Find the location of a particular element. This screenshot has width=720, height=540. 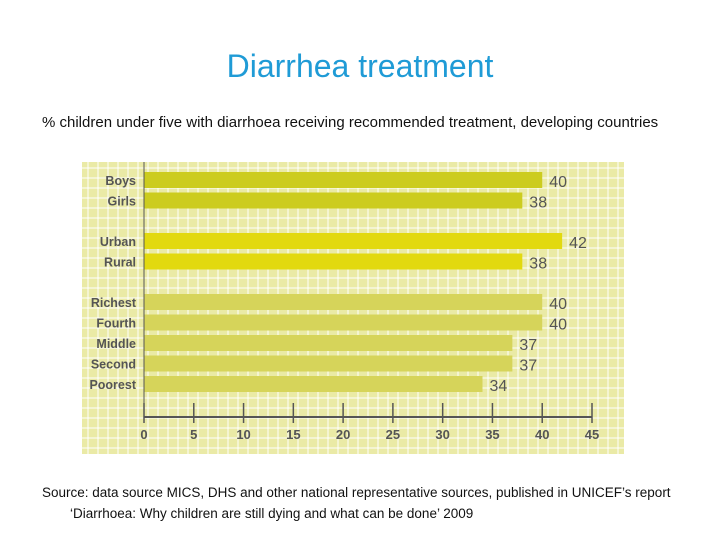

category-label-boys: Boys is located at coordinates (120, 181).